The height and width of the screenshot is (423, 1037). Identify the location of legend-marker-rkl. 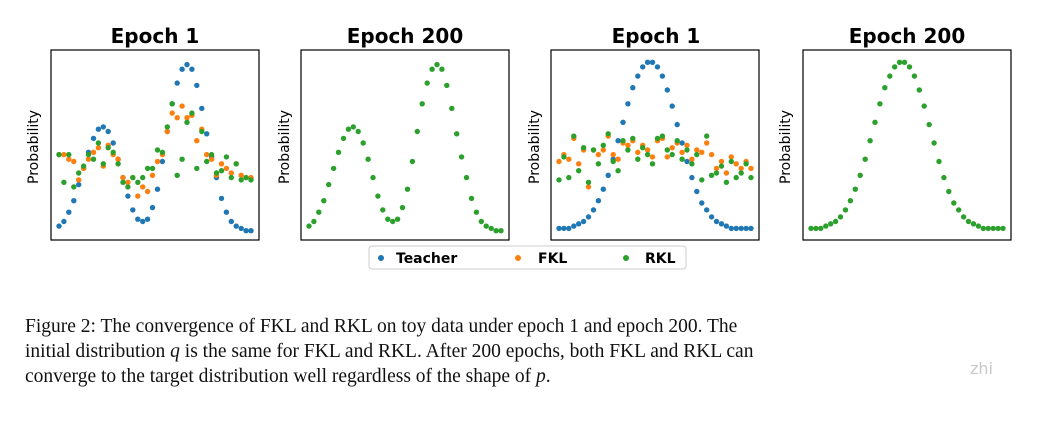
(626, 258).